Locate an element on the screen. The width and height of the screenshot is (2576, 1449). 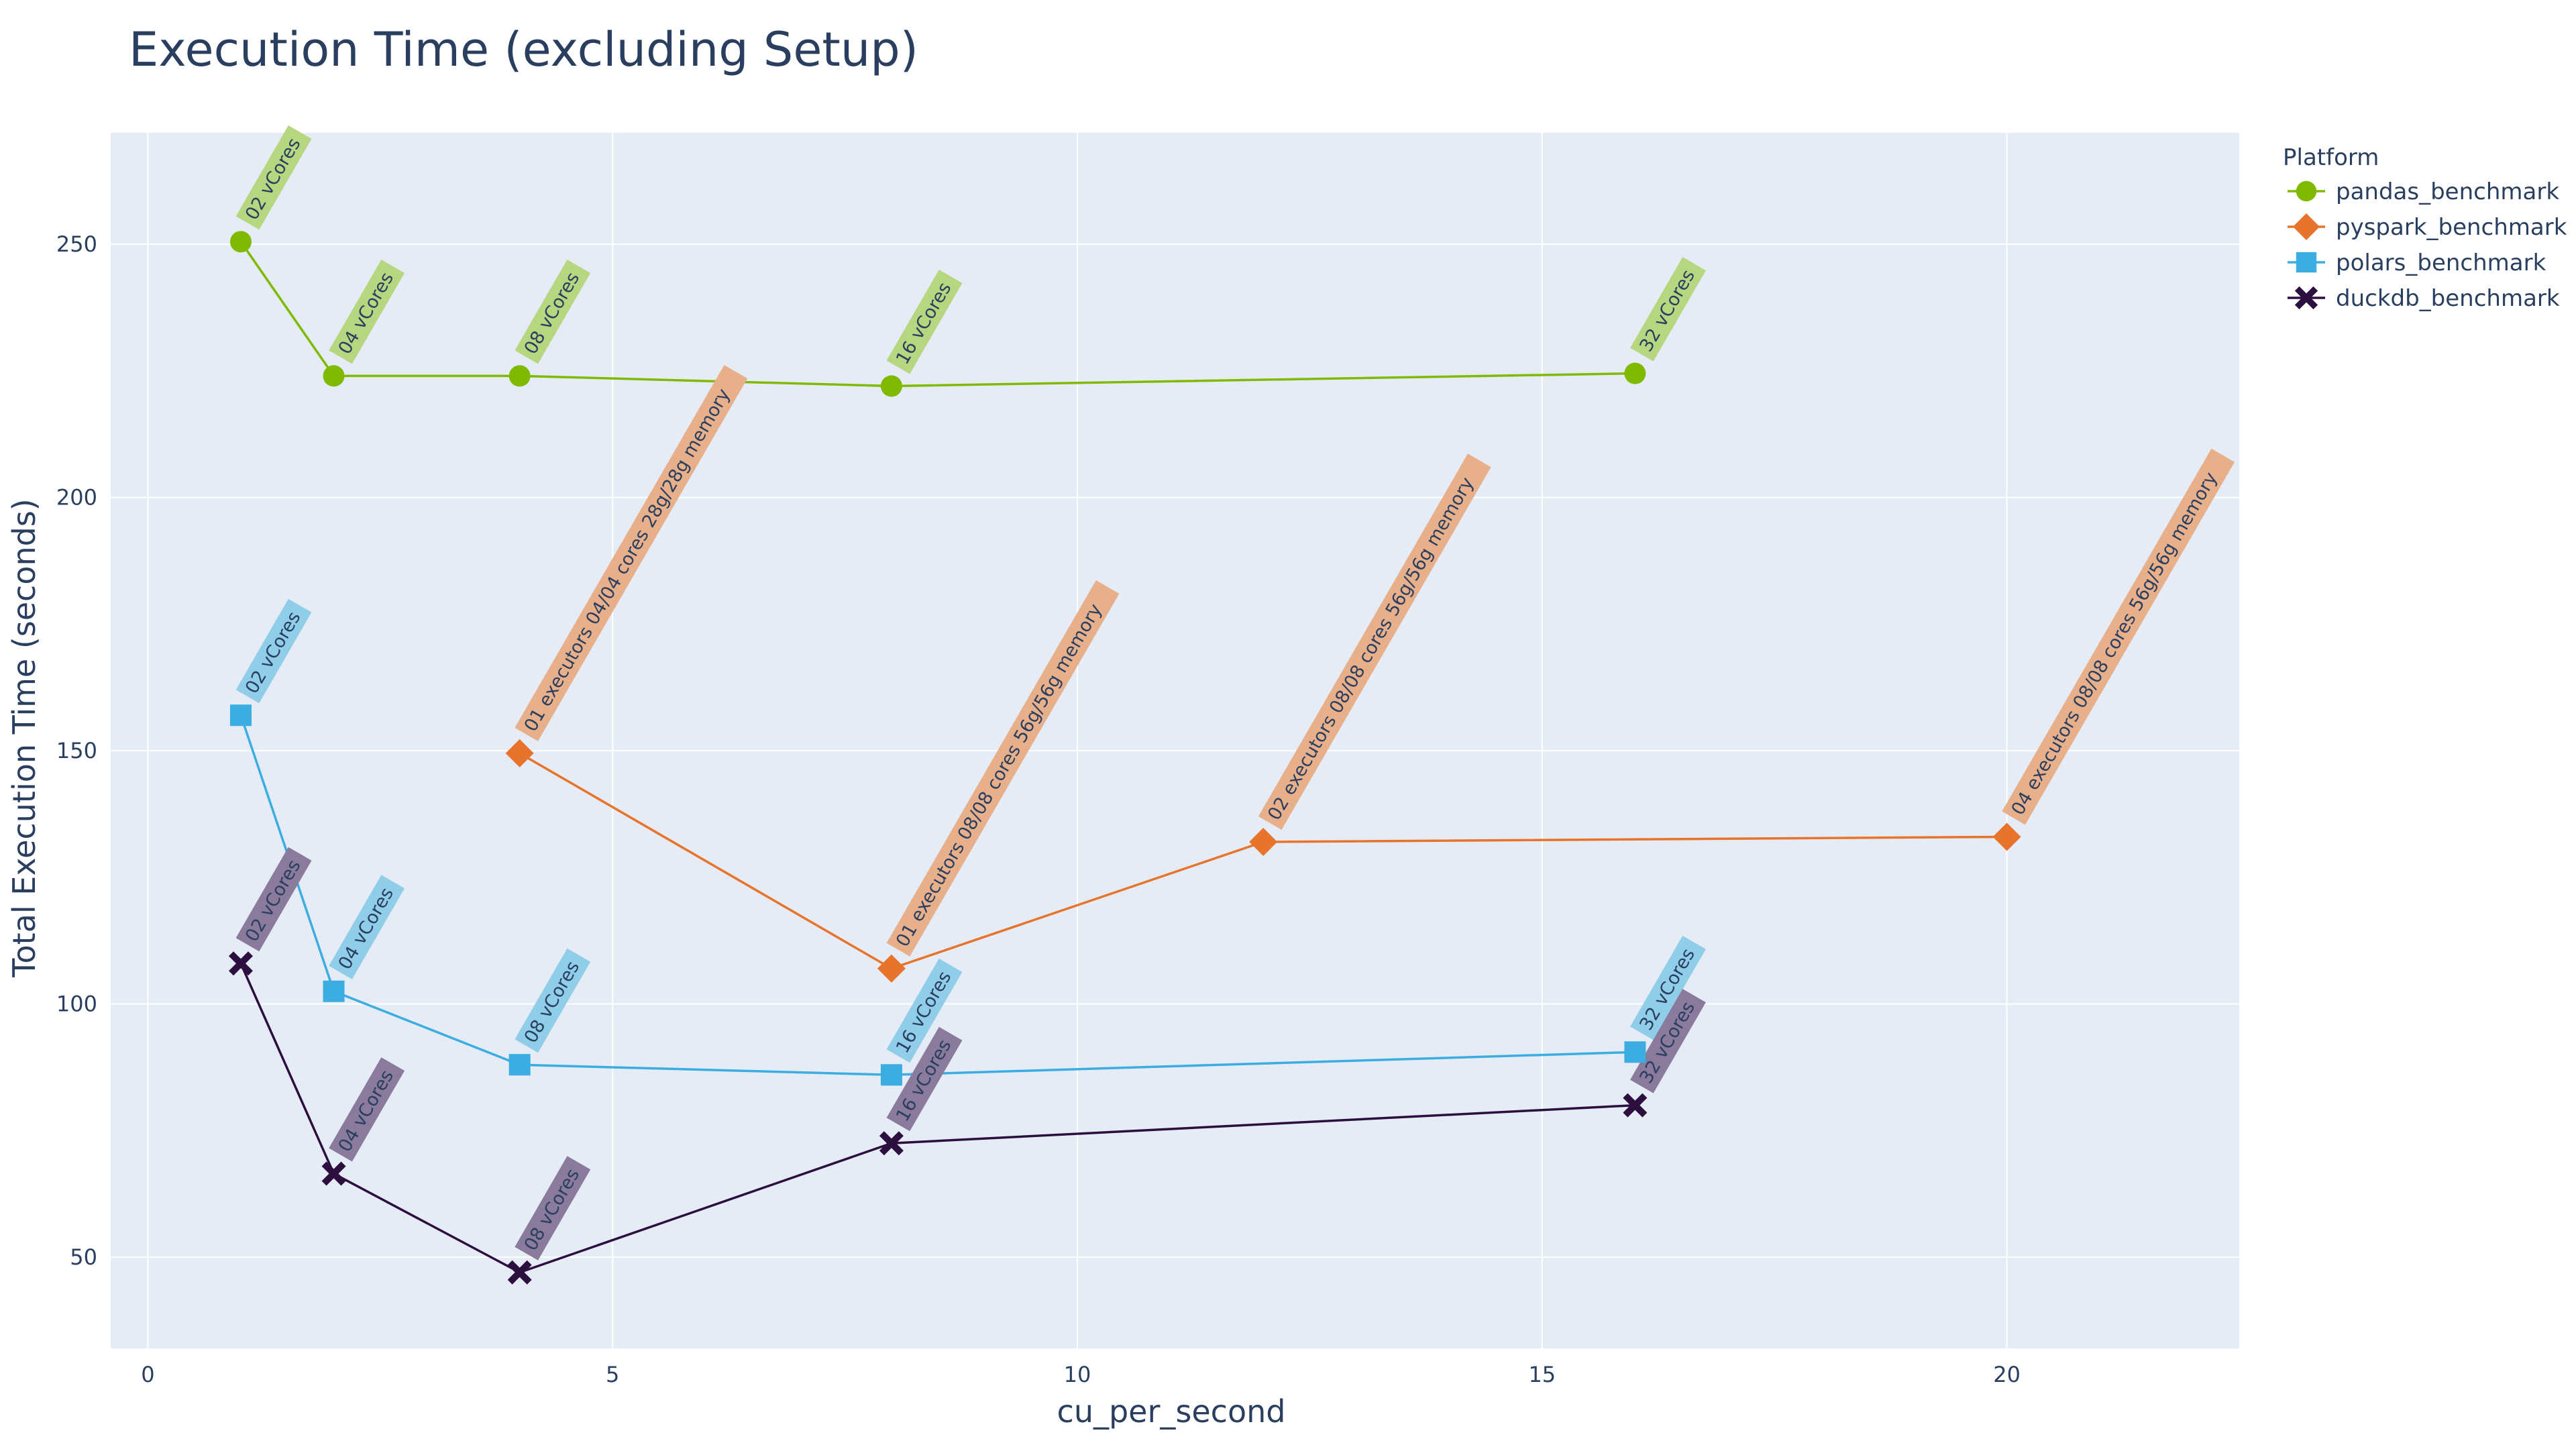
y-tick-label: 200 is located at coordinates (76, 498).